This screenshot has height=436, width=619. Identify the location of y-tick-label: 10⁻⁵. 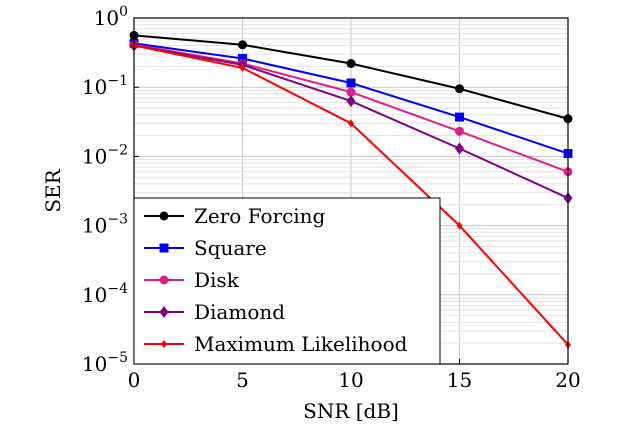
(105, 363).